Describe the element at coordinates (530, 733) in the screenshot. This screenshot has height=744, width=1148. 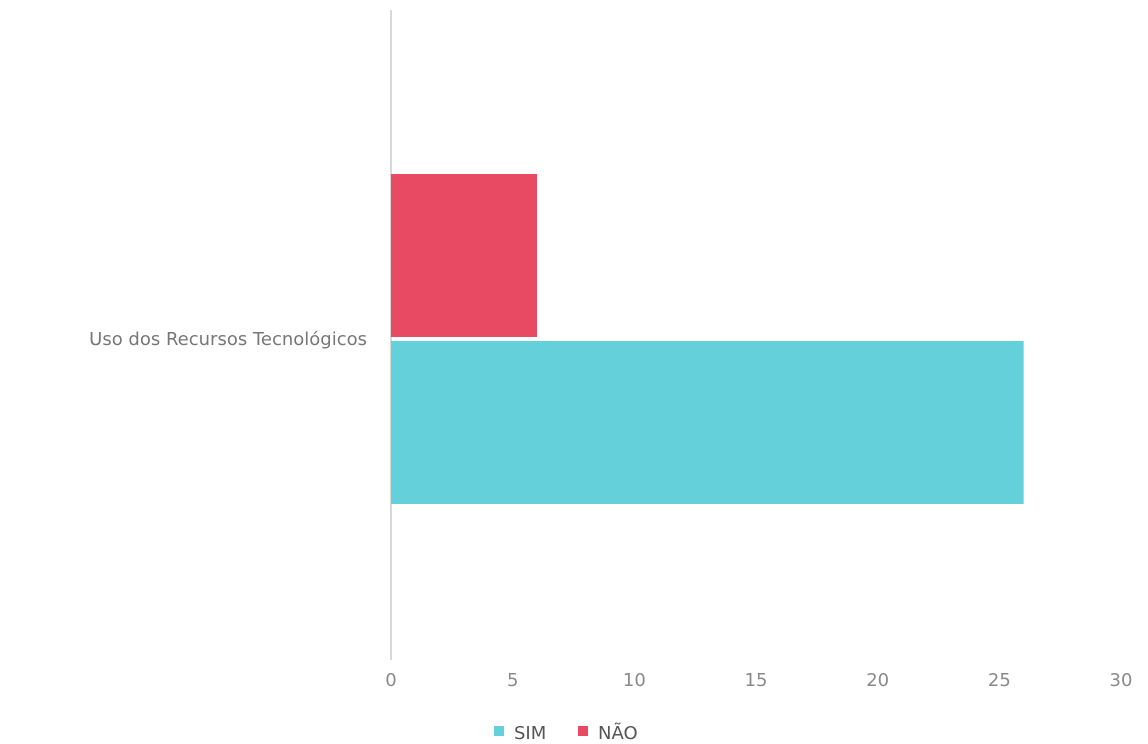
I see `legend-label-sim: SIM` at that location.